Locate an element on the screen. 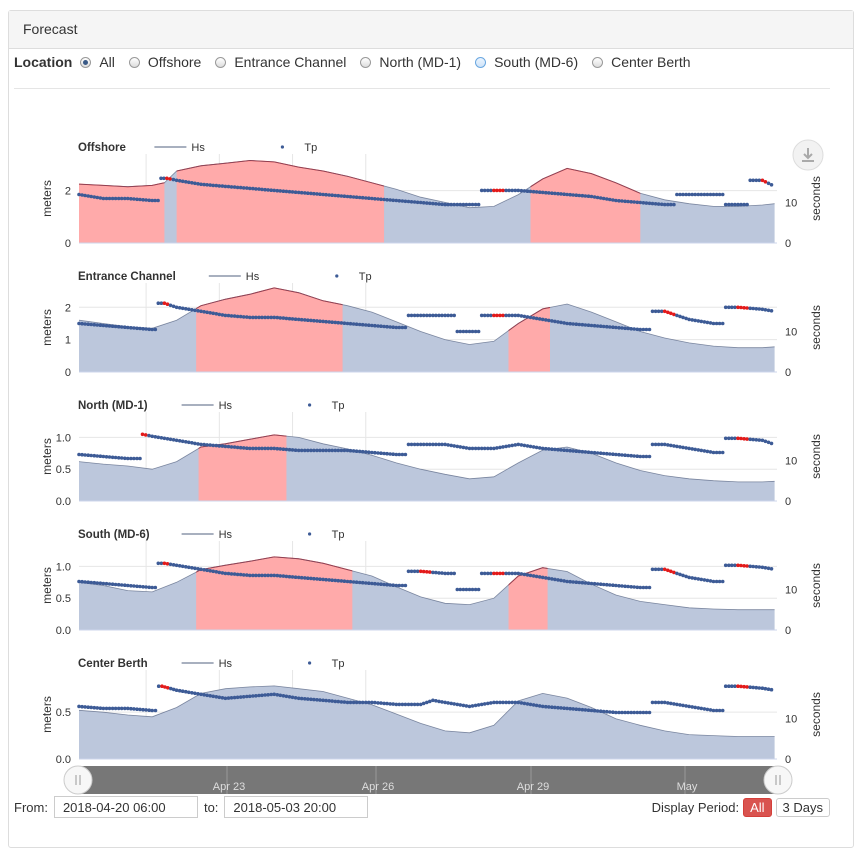  chart-1-hs-line is located at coordinates (426, 318).